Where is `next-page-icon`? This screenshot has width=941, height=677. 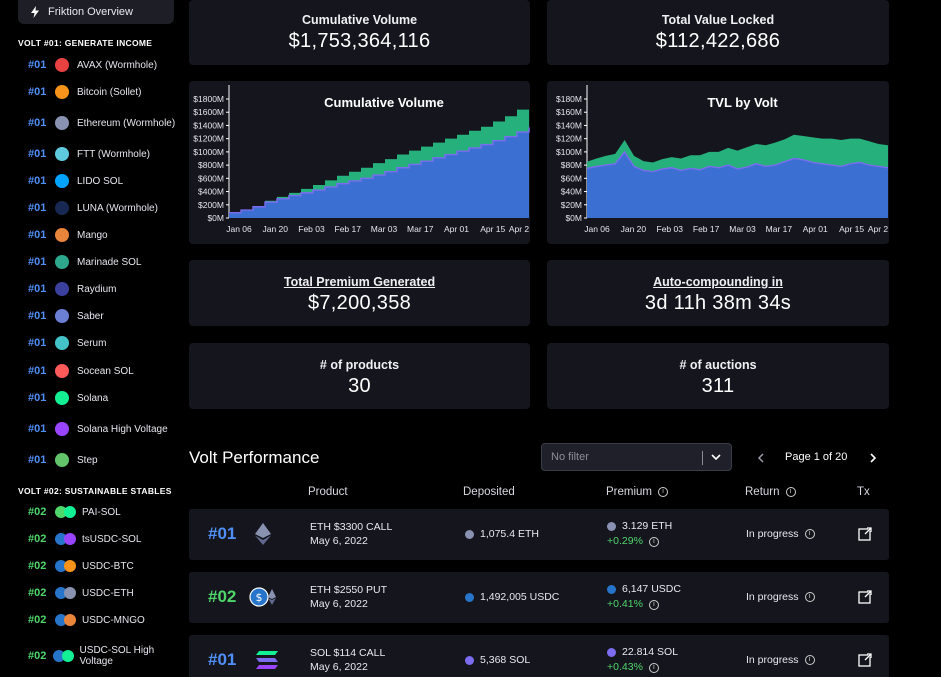 next-page-icon is located at coordinates (873, 458).